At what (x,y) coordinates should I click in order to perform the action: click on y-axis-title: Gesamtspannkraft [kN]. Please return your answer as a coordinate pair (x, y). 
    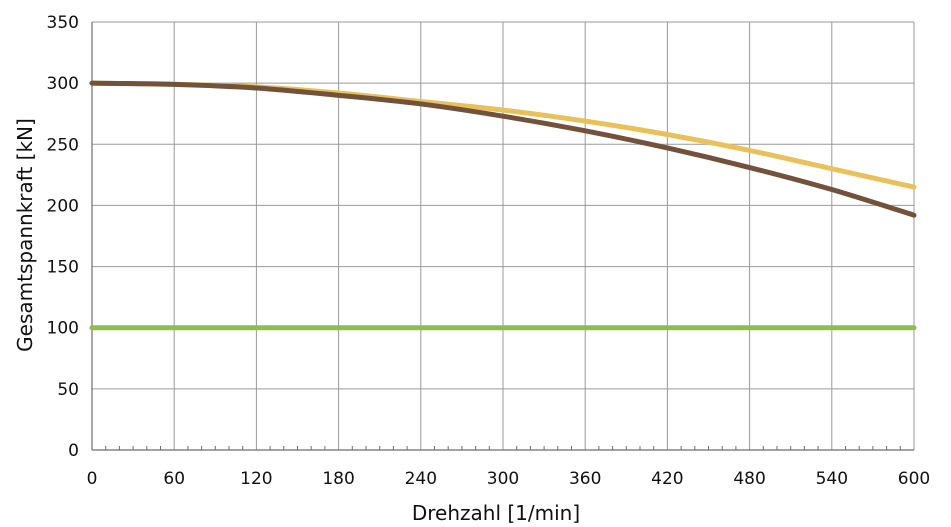
    Looking at the image, I should click on (25, 235).